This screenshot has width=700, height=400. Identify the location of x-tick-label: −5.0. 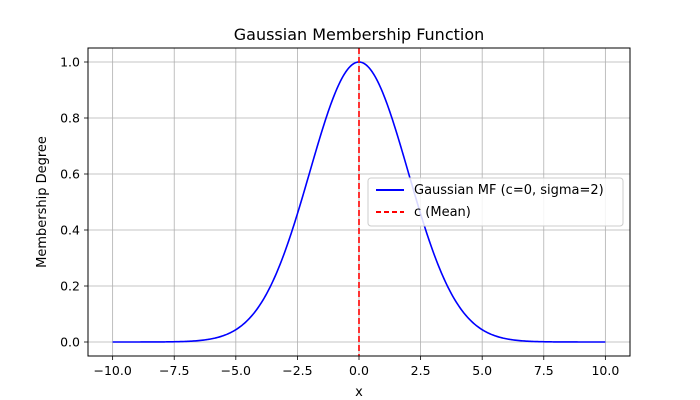
(236, 370).